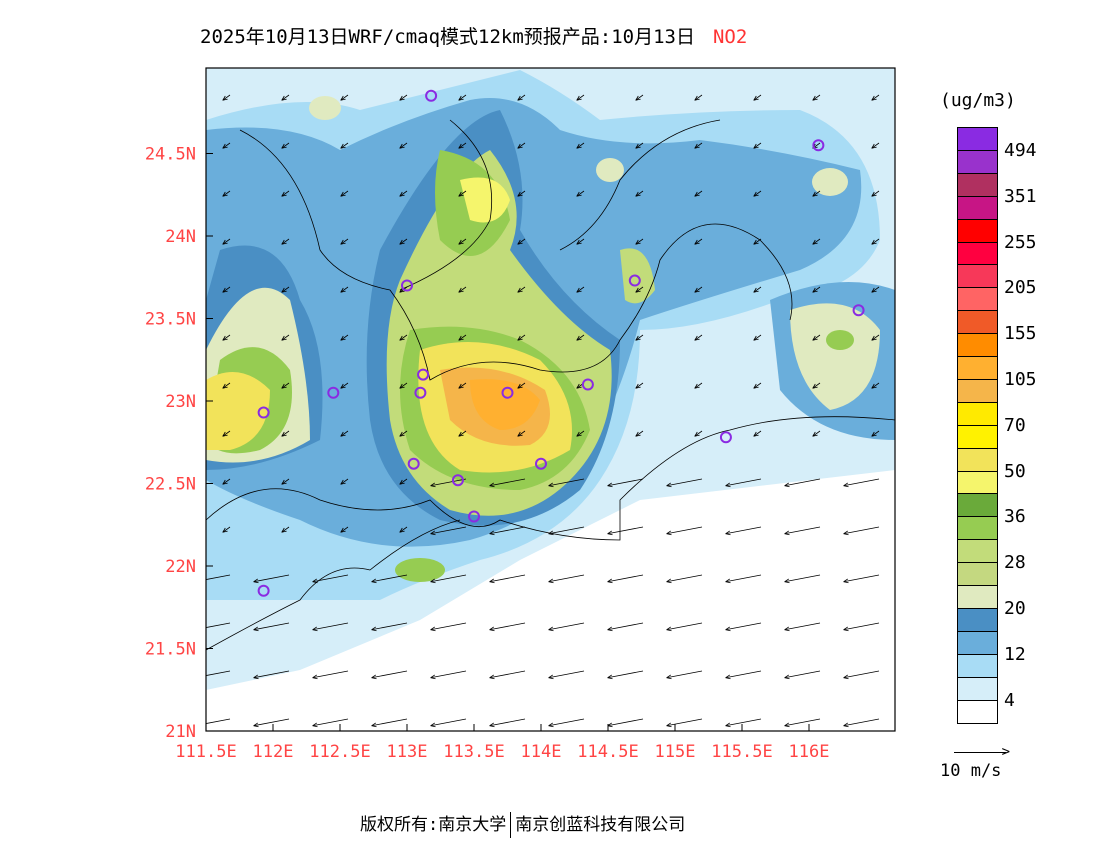 This screenshot has width=1100, height=850. I want to click on y-tick-label: 21.5N, so click(170, 650).